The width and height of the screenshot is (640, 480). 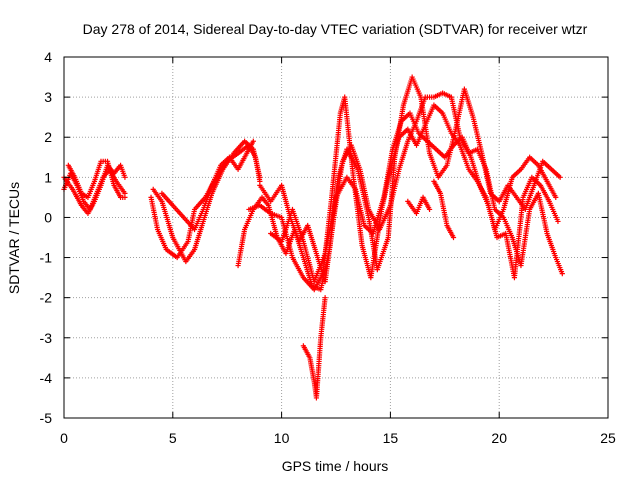 I want to click on y-tick-label: 4, so click(x=48, y=57).